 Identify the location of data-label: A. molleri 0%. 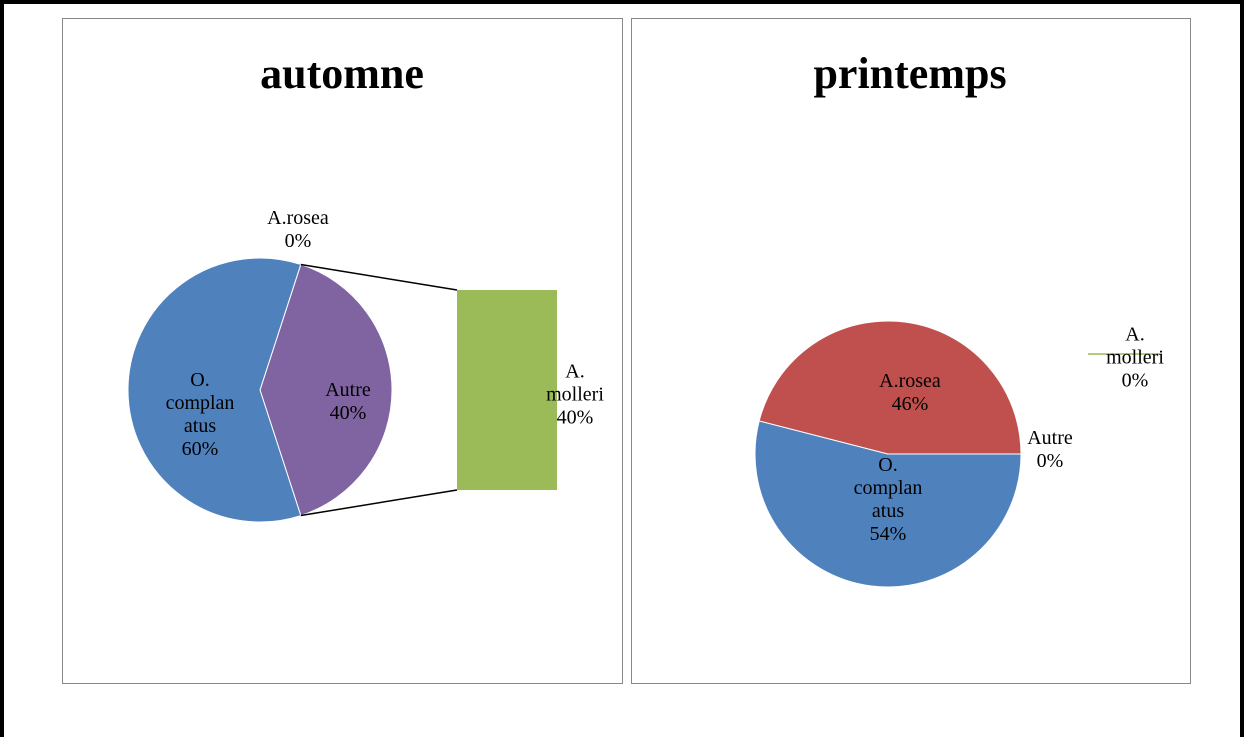
(1135, 358).